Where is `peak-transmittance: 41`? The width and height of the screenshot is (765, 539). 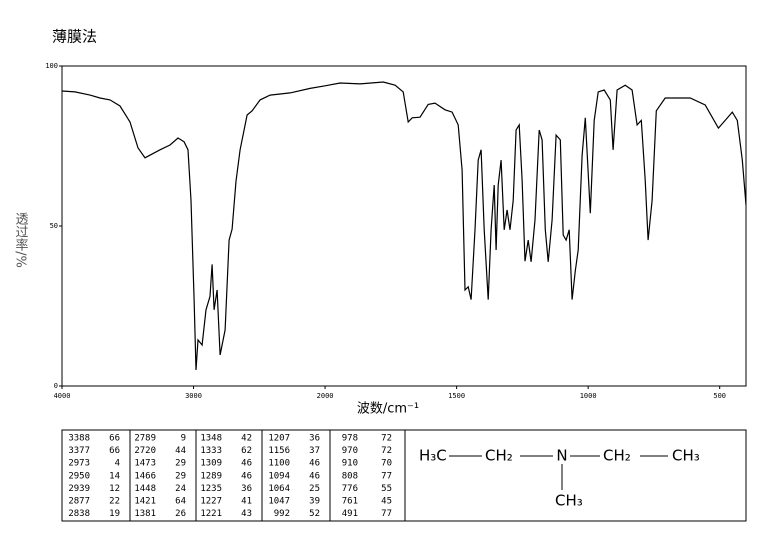 peak-transmittance: 41 is located at coordinates (246, 502).